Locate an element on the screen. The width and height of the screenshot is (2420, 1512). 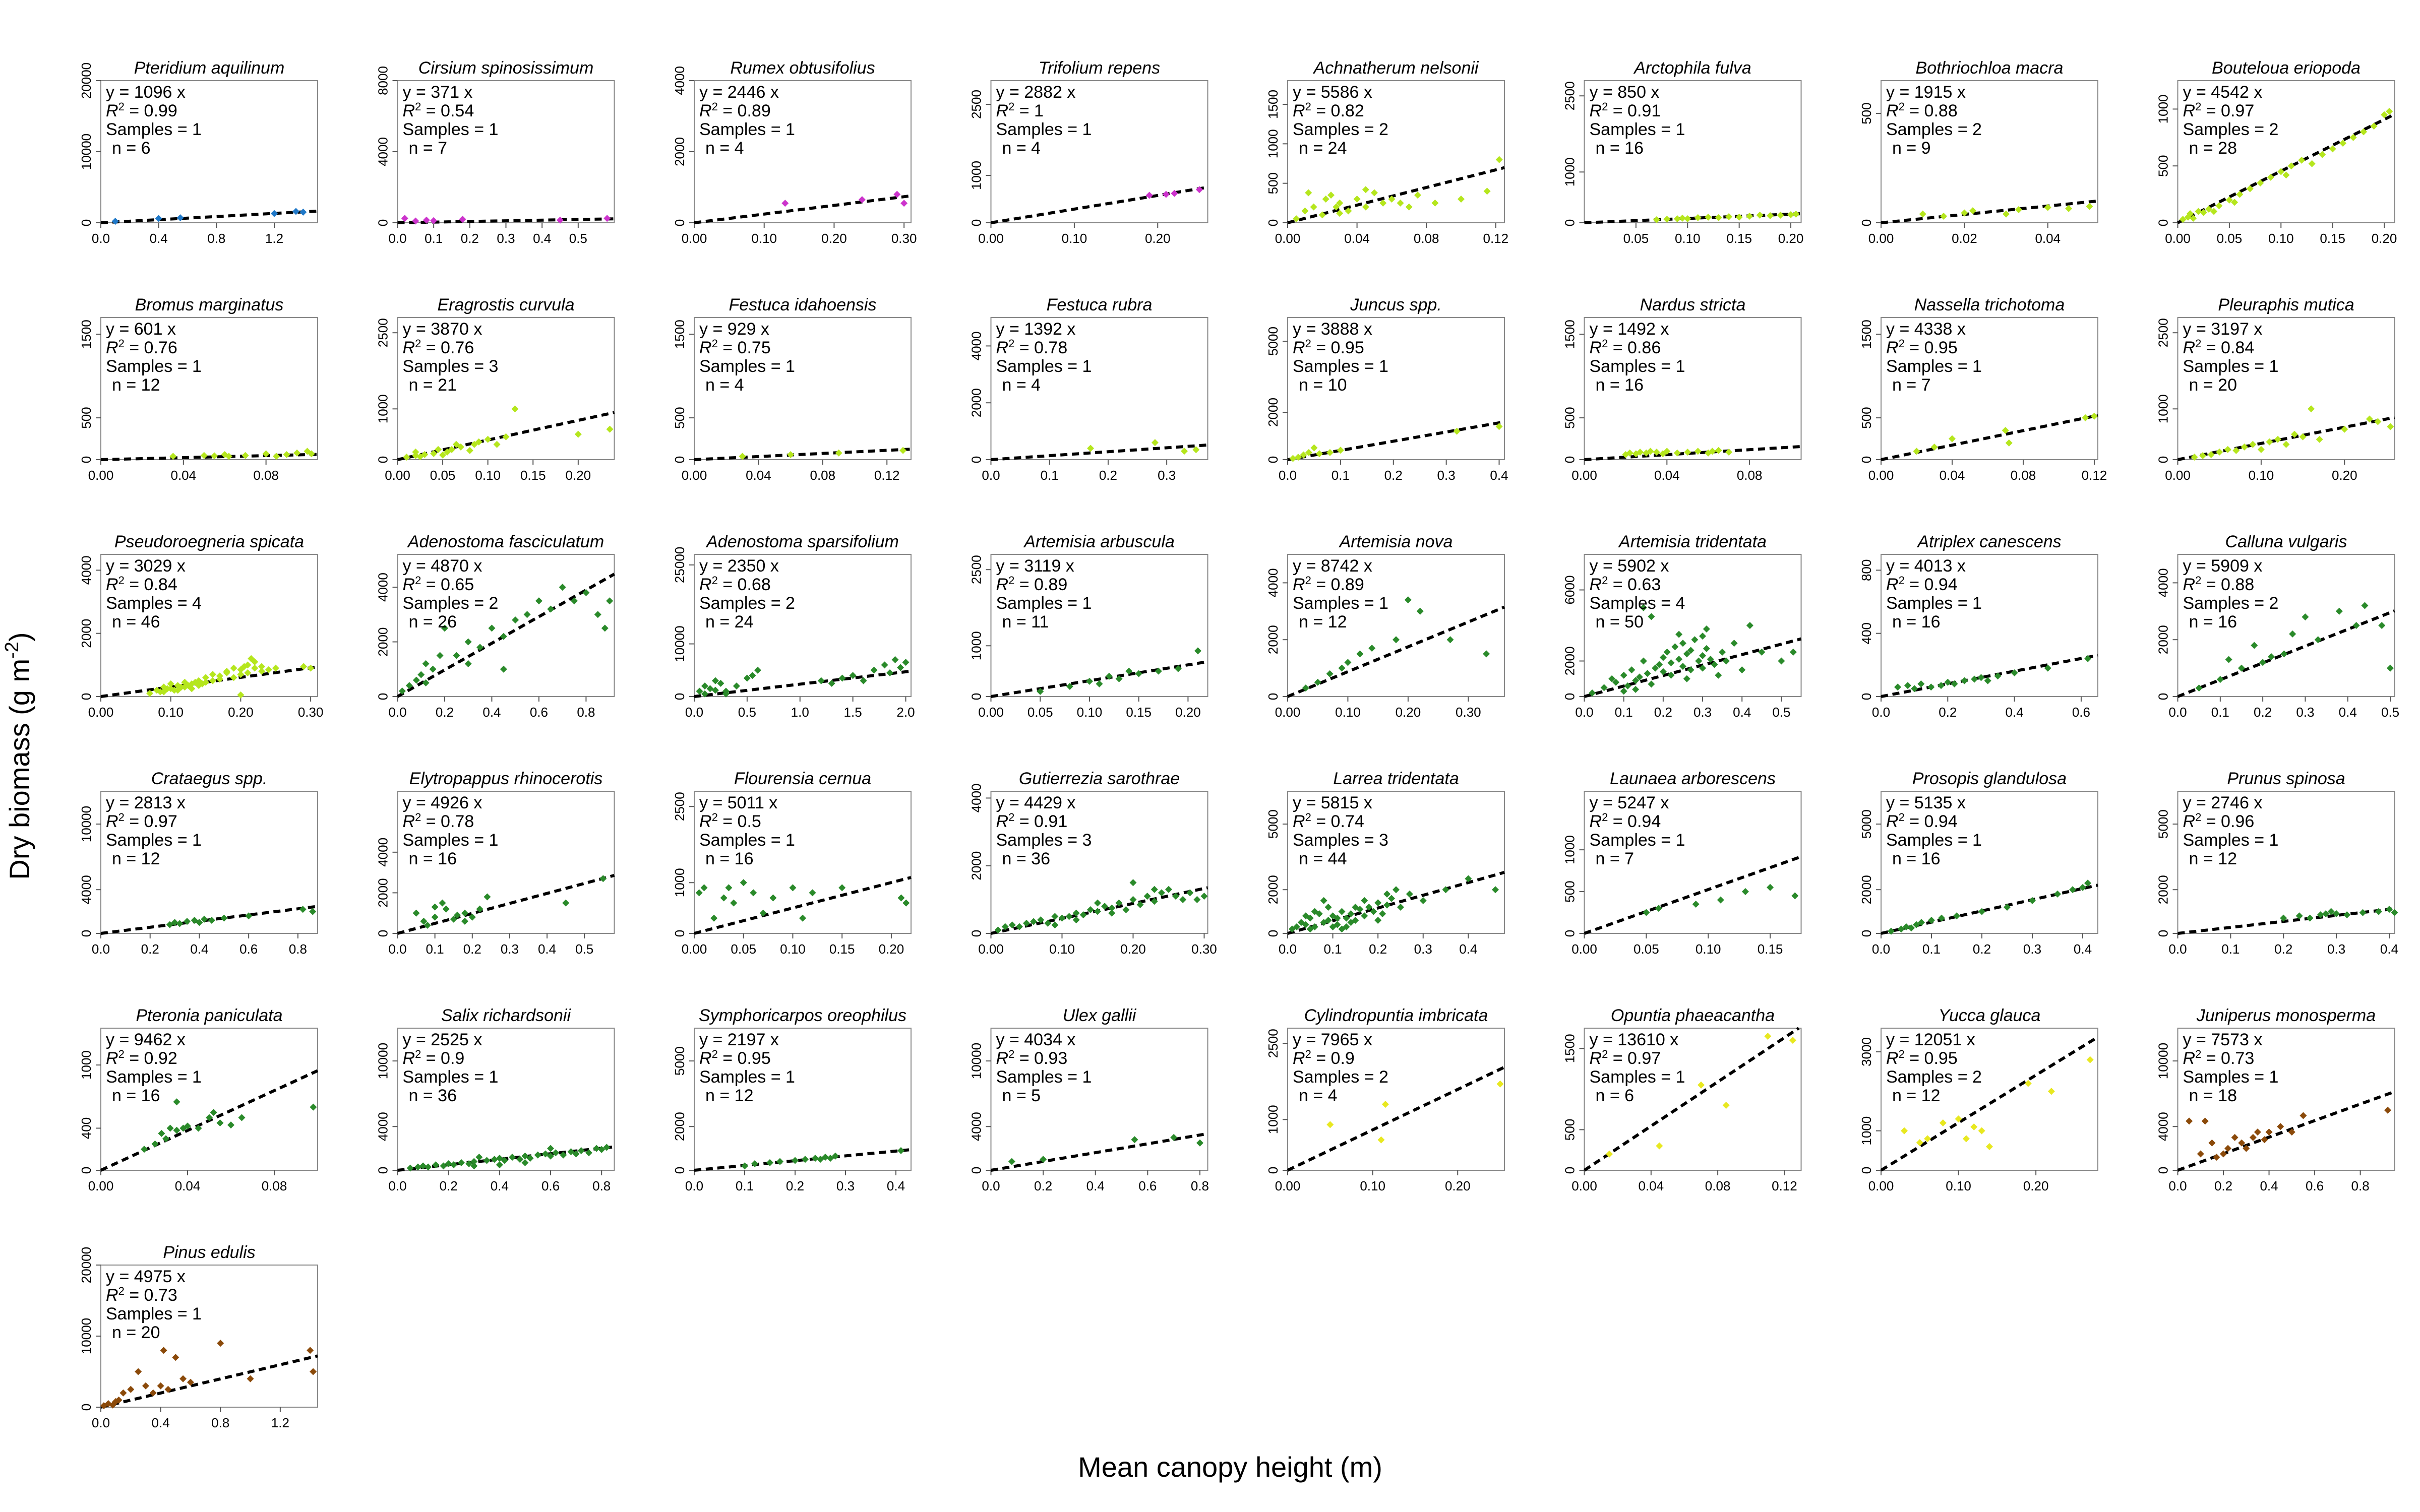
x-tick-label: 0.2 is located at coordinates (1982, 949).